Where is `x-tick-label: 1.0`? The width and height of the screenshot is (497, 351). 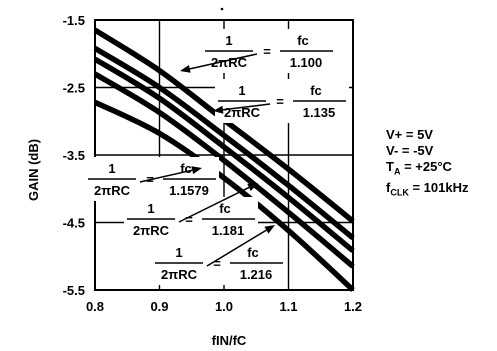 x-tick-label: 1.0 is located at coordinates (224, 306).